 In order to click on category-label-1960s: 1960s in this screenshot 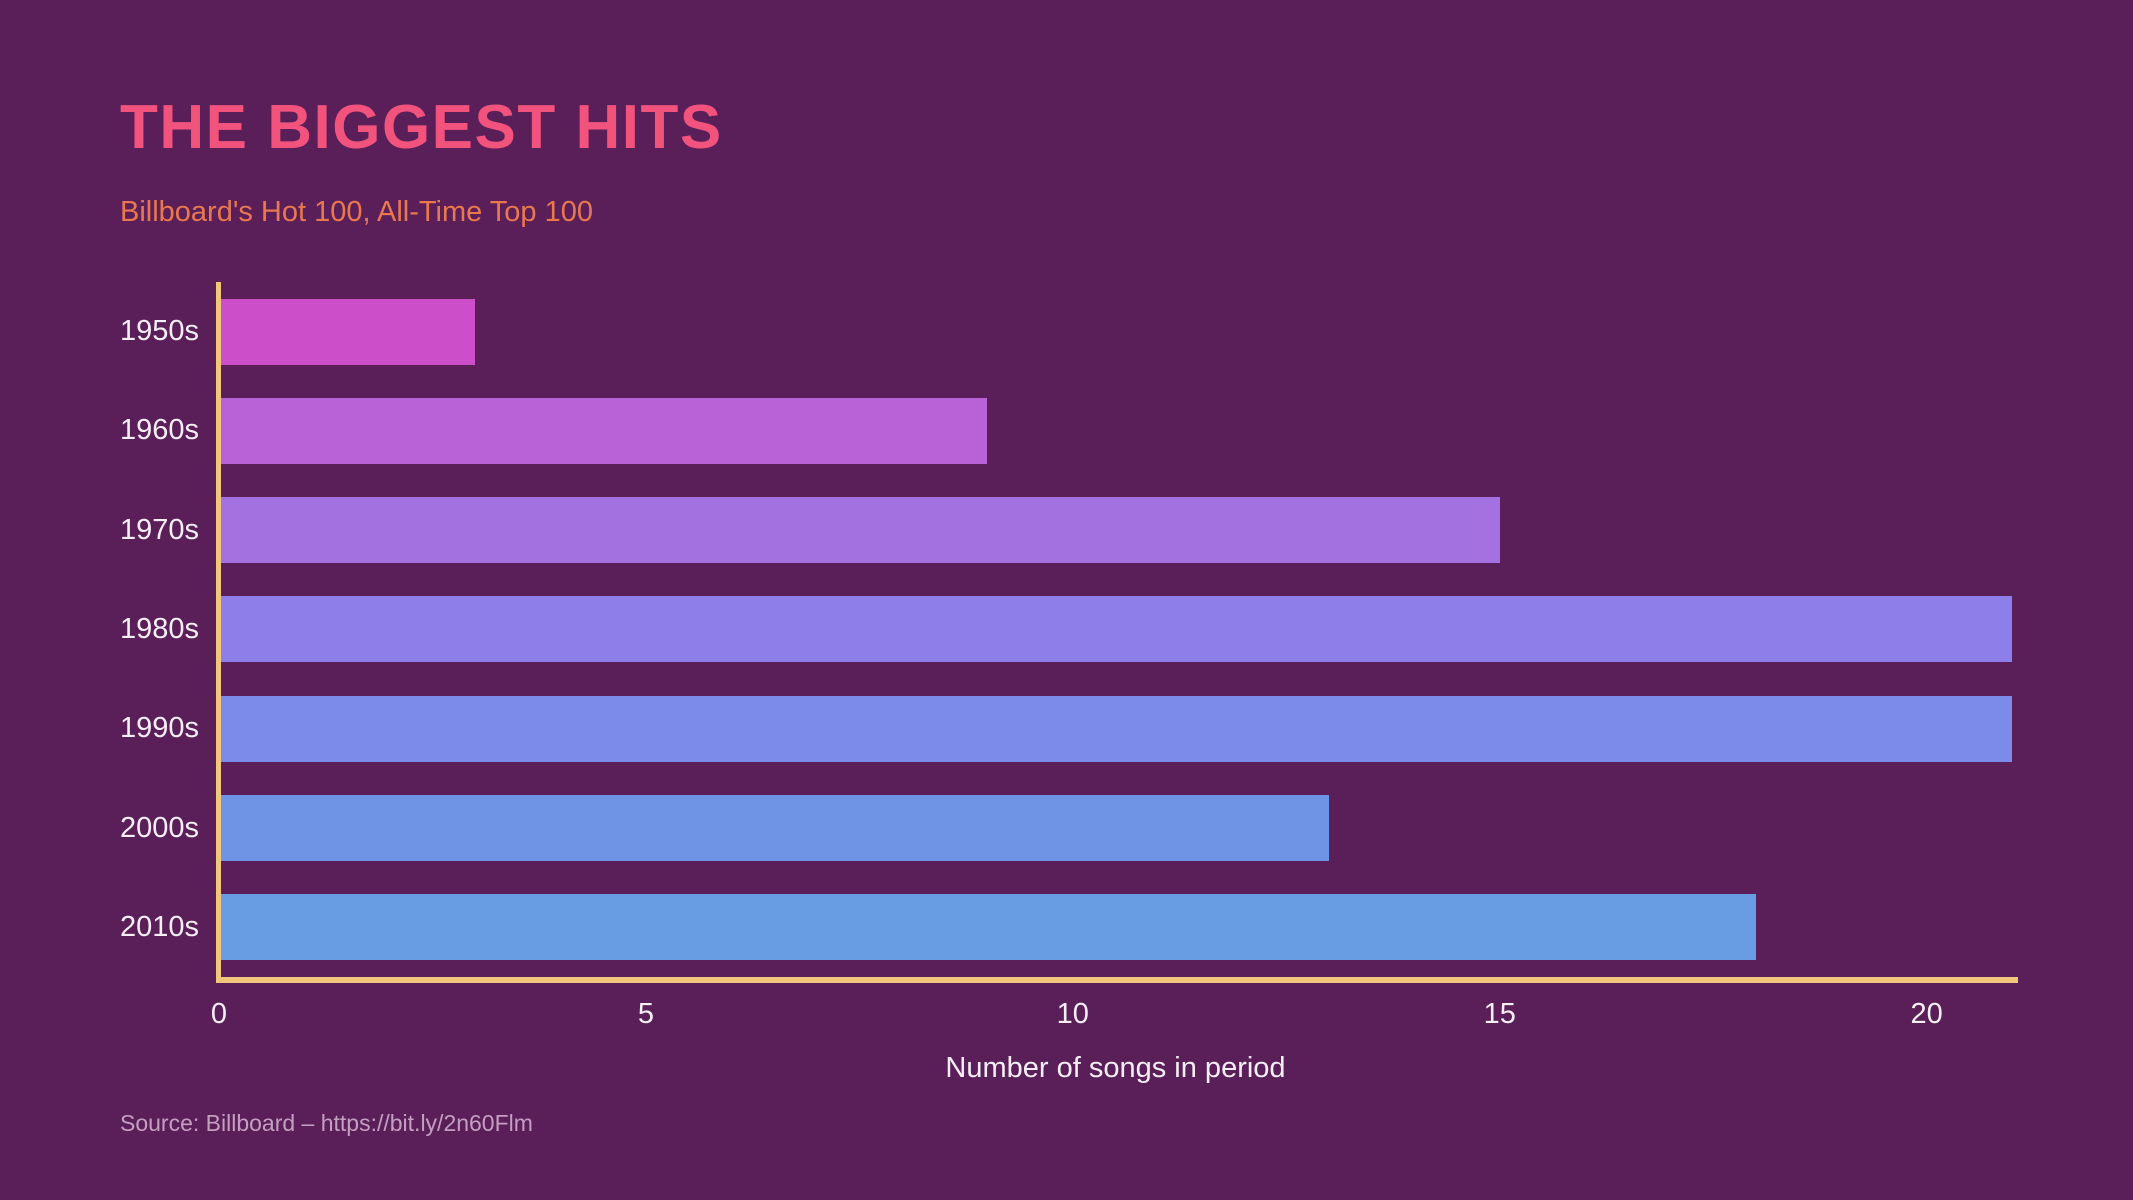, I will do `click(160, 430)`.